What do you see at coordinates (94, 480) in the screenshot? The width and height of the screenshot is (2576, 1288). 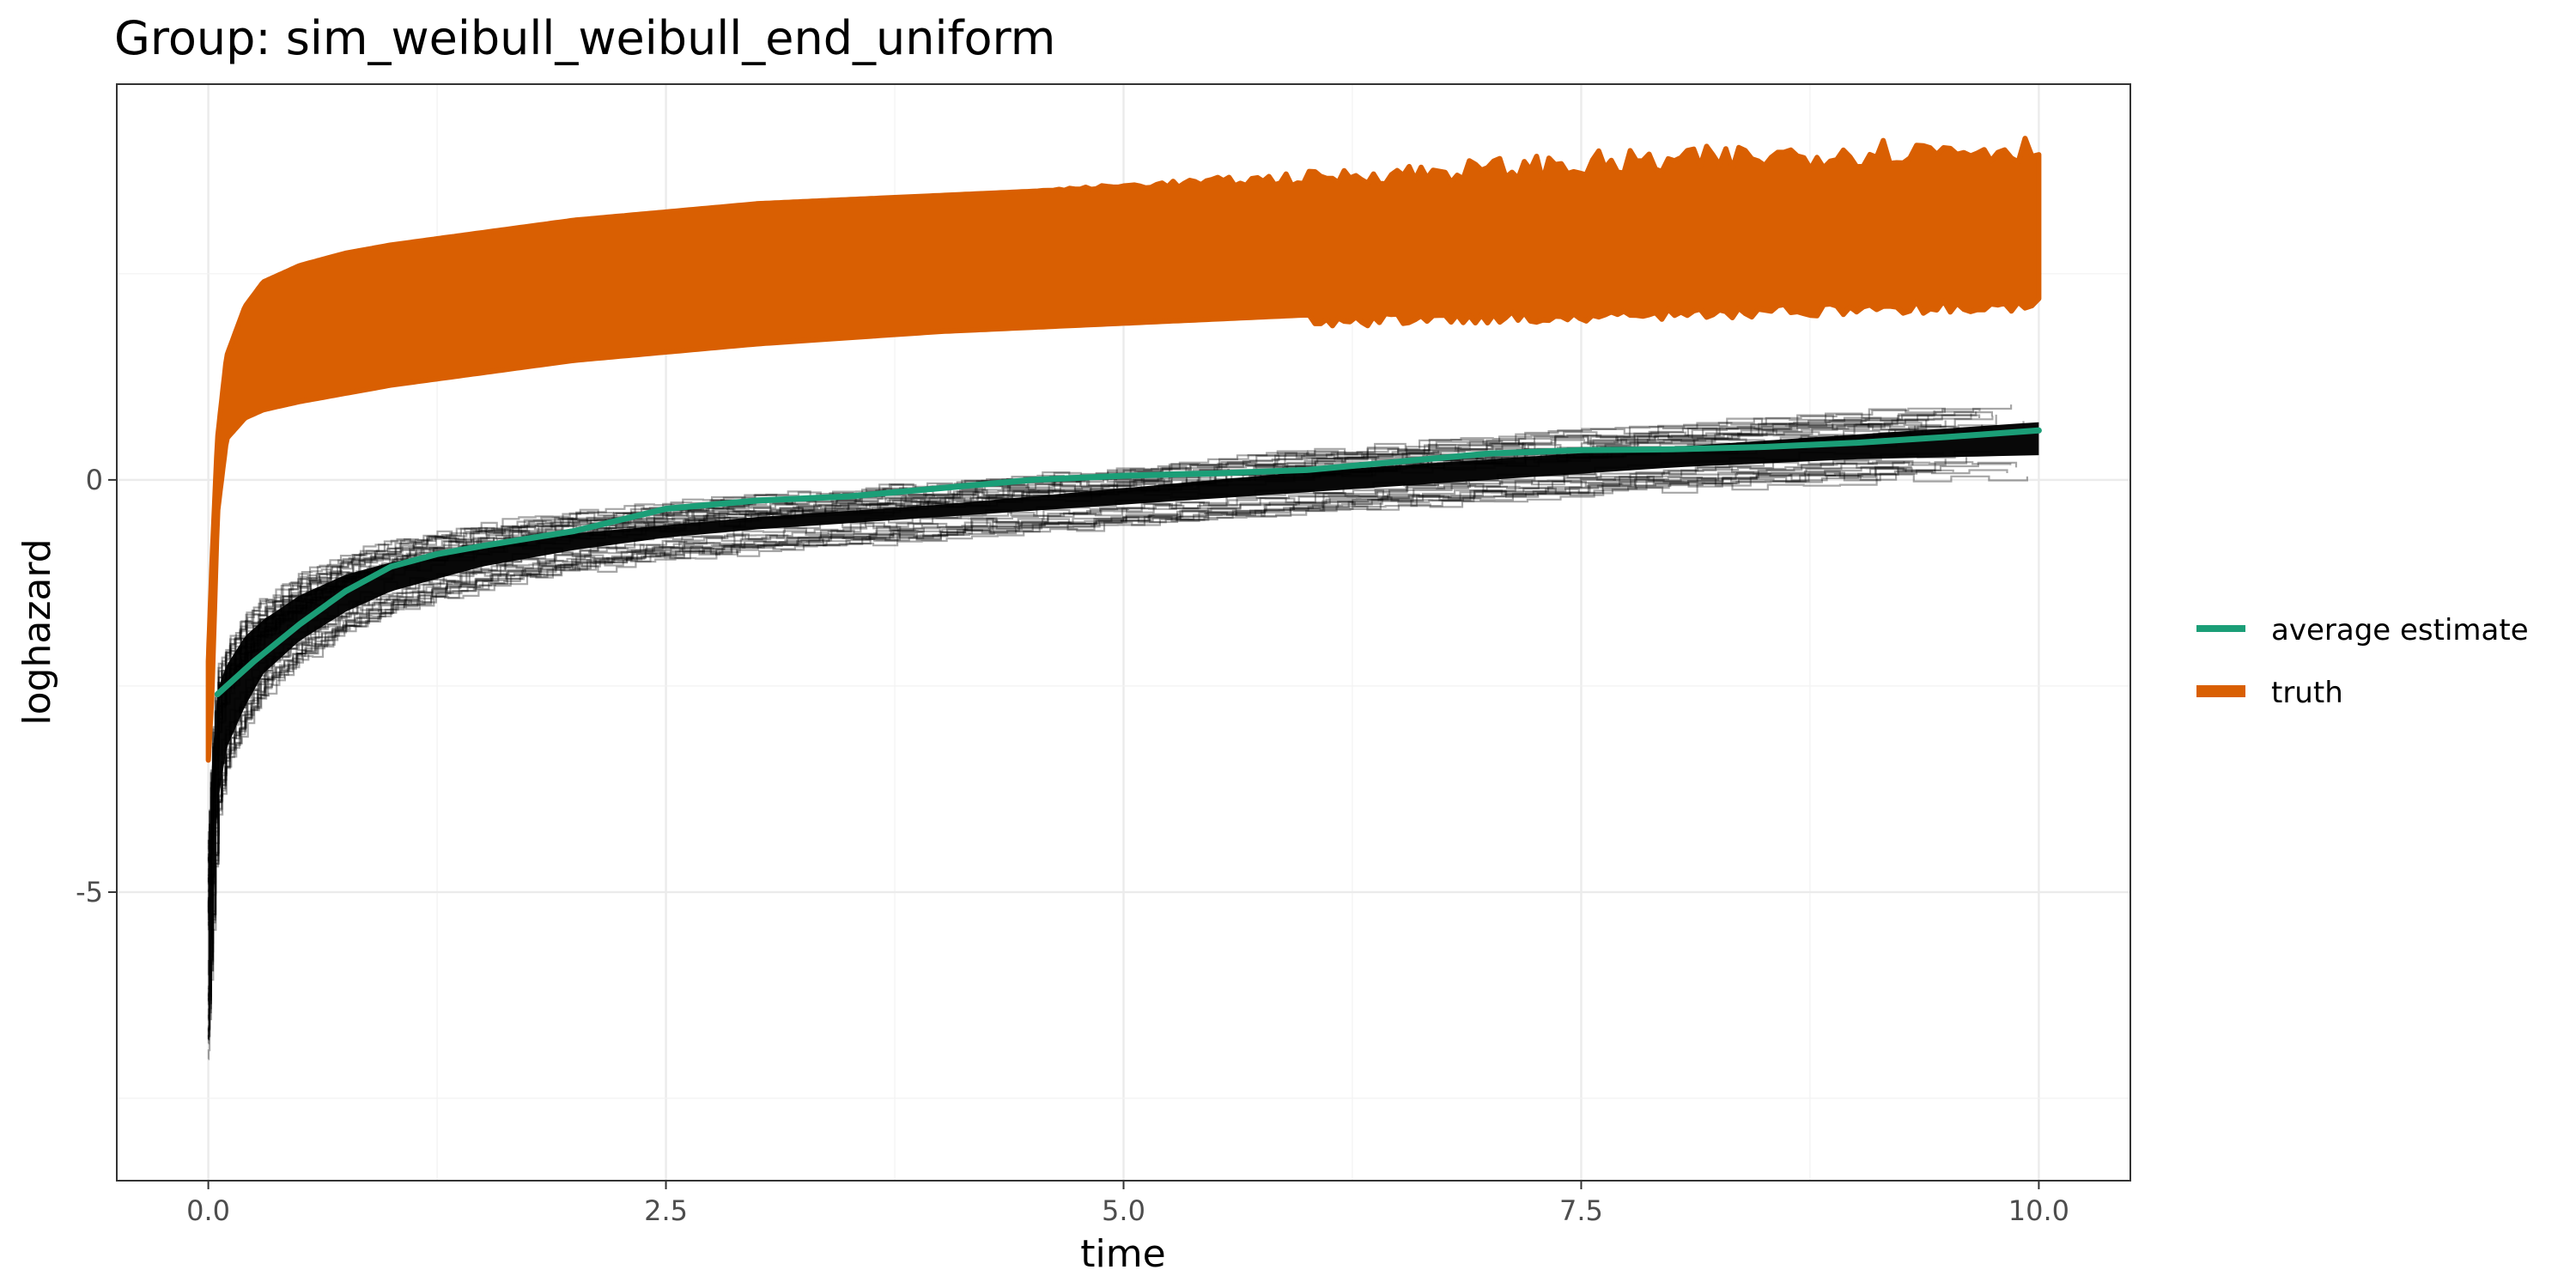 I see `y-tick-label: 0` at bounding box center [94, 480].